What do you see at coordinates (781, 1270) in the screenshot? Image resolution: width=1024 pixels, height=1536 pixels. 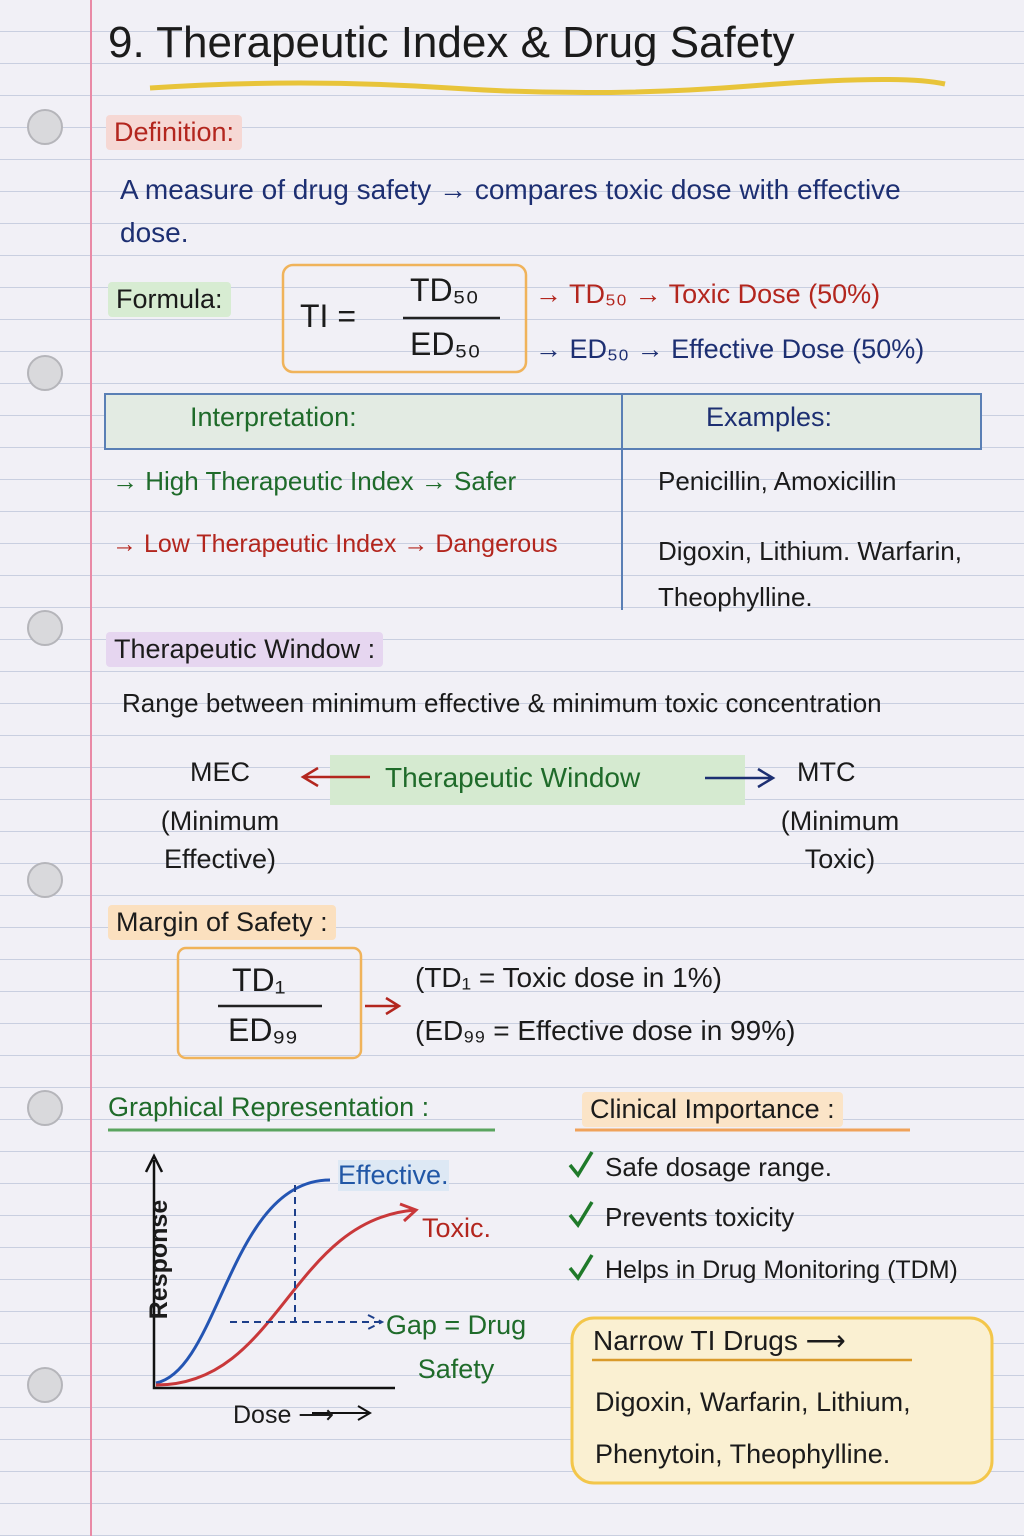 I see `clinical-item: Helps in Drug Monitoring (TDM)` at bounding box center [781, 1270].